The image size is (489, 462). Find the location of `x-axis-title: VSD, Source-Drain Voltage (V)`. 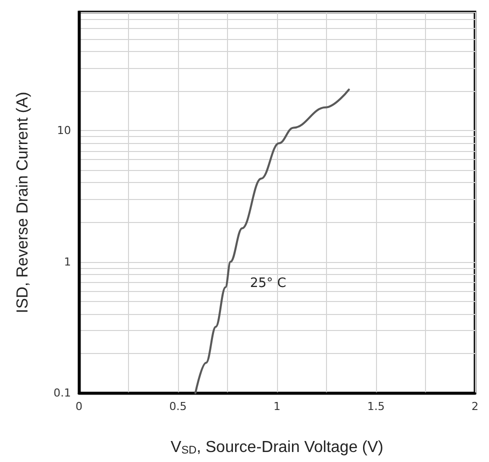

x-axis-title: VSD, Source-Drain Voltage (V) is located at coordinates (277, 447).